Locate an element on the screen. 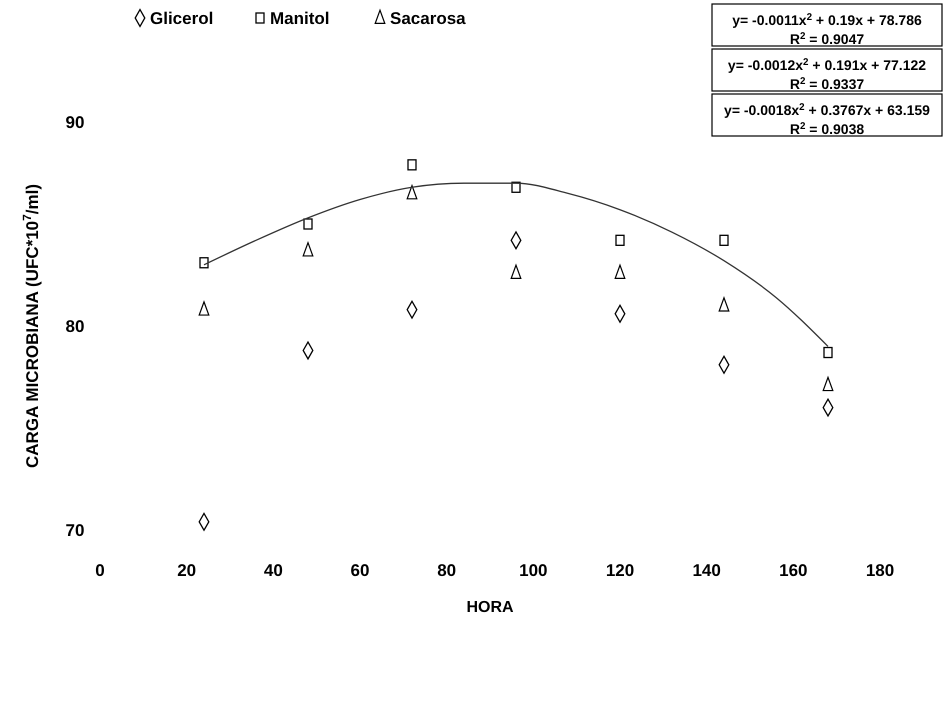 Image resolution: width=947 pixels, height=702 pixels. y-tick-label: 90 is located at coordinates (75, 122).